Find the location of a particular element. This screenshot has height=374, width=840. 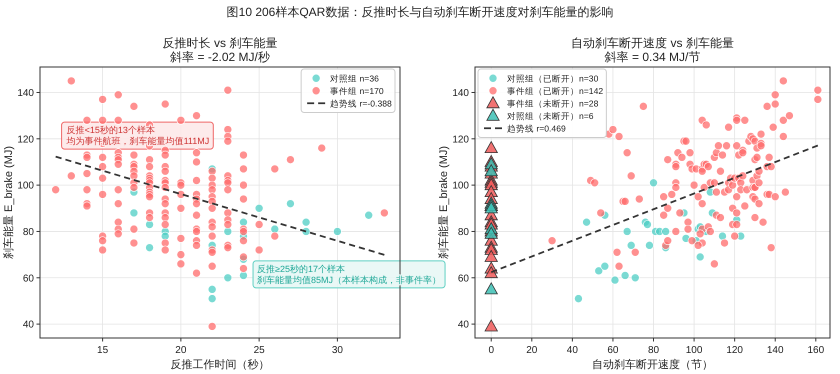

annotation: 反推≥25秒的17个样本 is located at coordinates (301, 269).